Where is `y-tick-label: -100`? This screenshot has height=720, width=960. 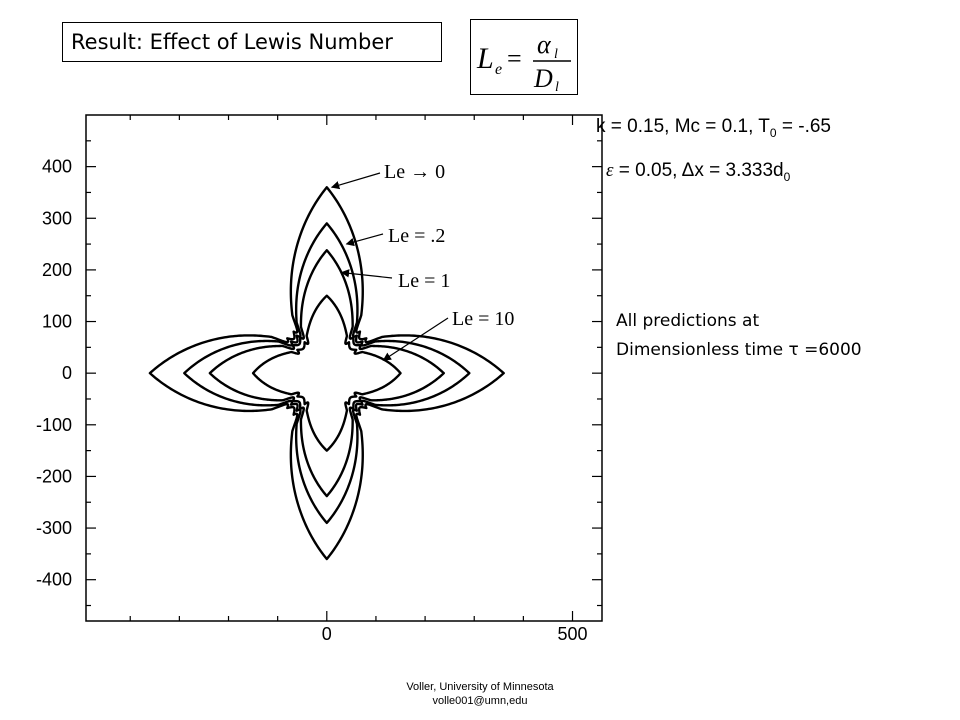
y-tick-label: -100 is located at coordinates (54, 425).